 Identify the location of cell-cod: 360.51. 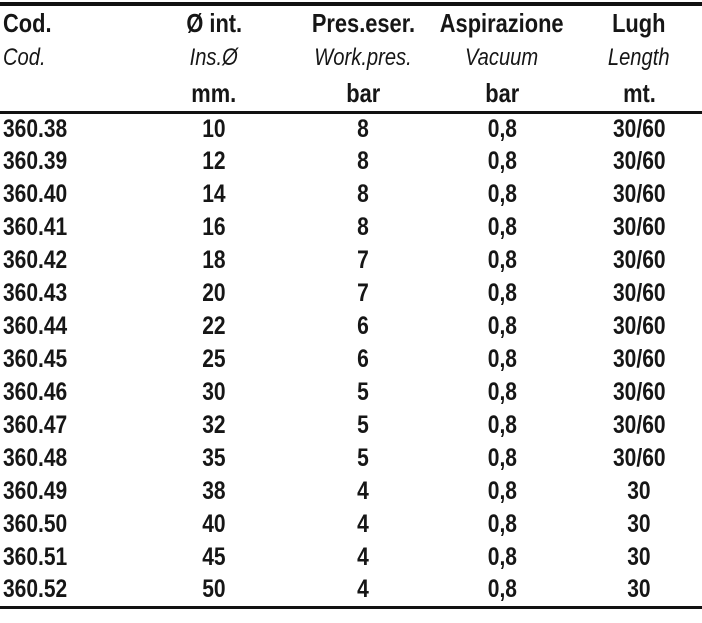
(65, 557).